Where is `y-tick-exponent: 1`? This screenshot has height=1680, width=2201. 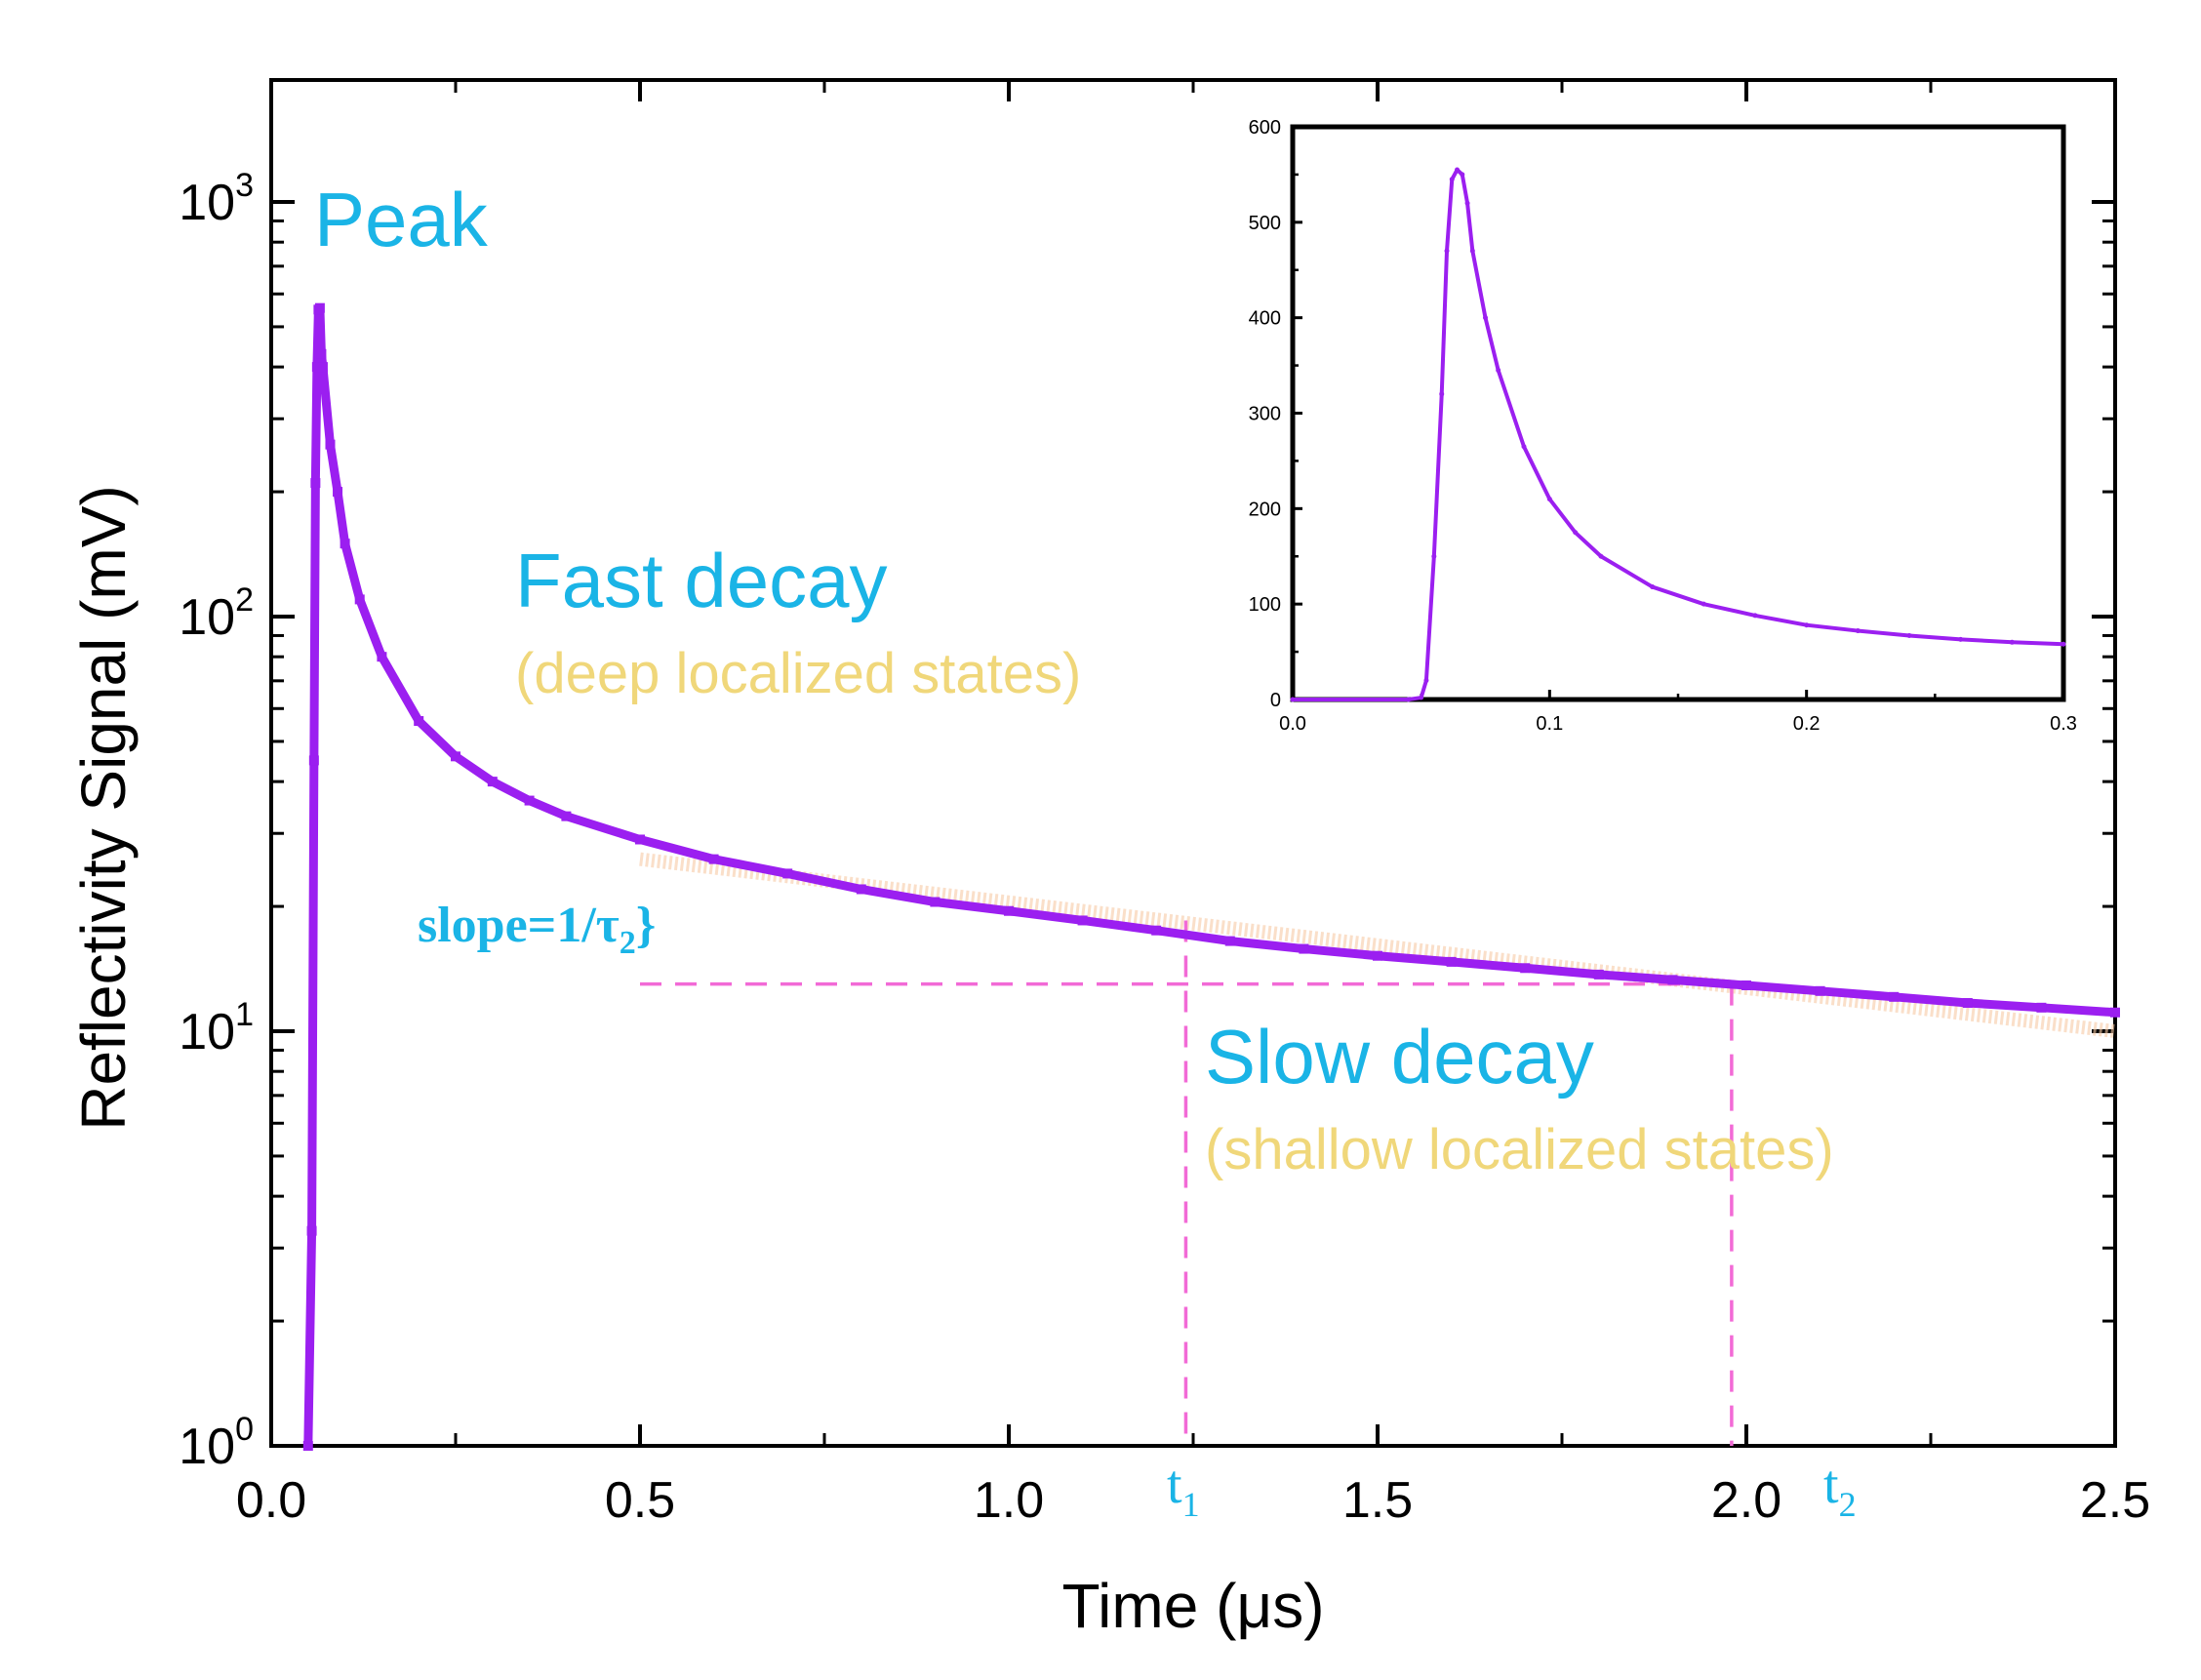 y-tick-exponent: 1 is located at coordinates (244, 1014).